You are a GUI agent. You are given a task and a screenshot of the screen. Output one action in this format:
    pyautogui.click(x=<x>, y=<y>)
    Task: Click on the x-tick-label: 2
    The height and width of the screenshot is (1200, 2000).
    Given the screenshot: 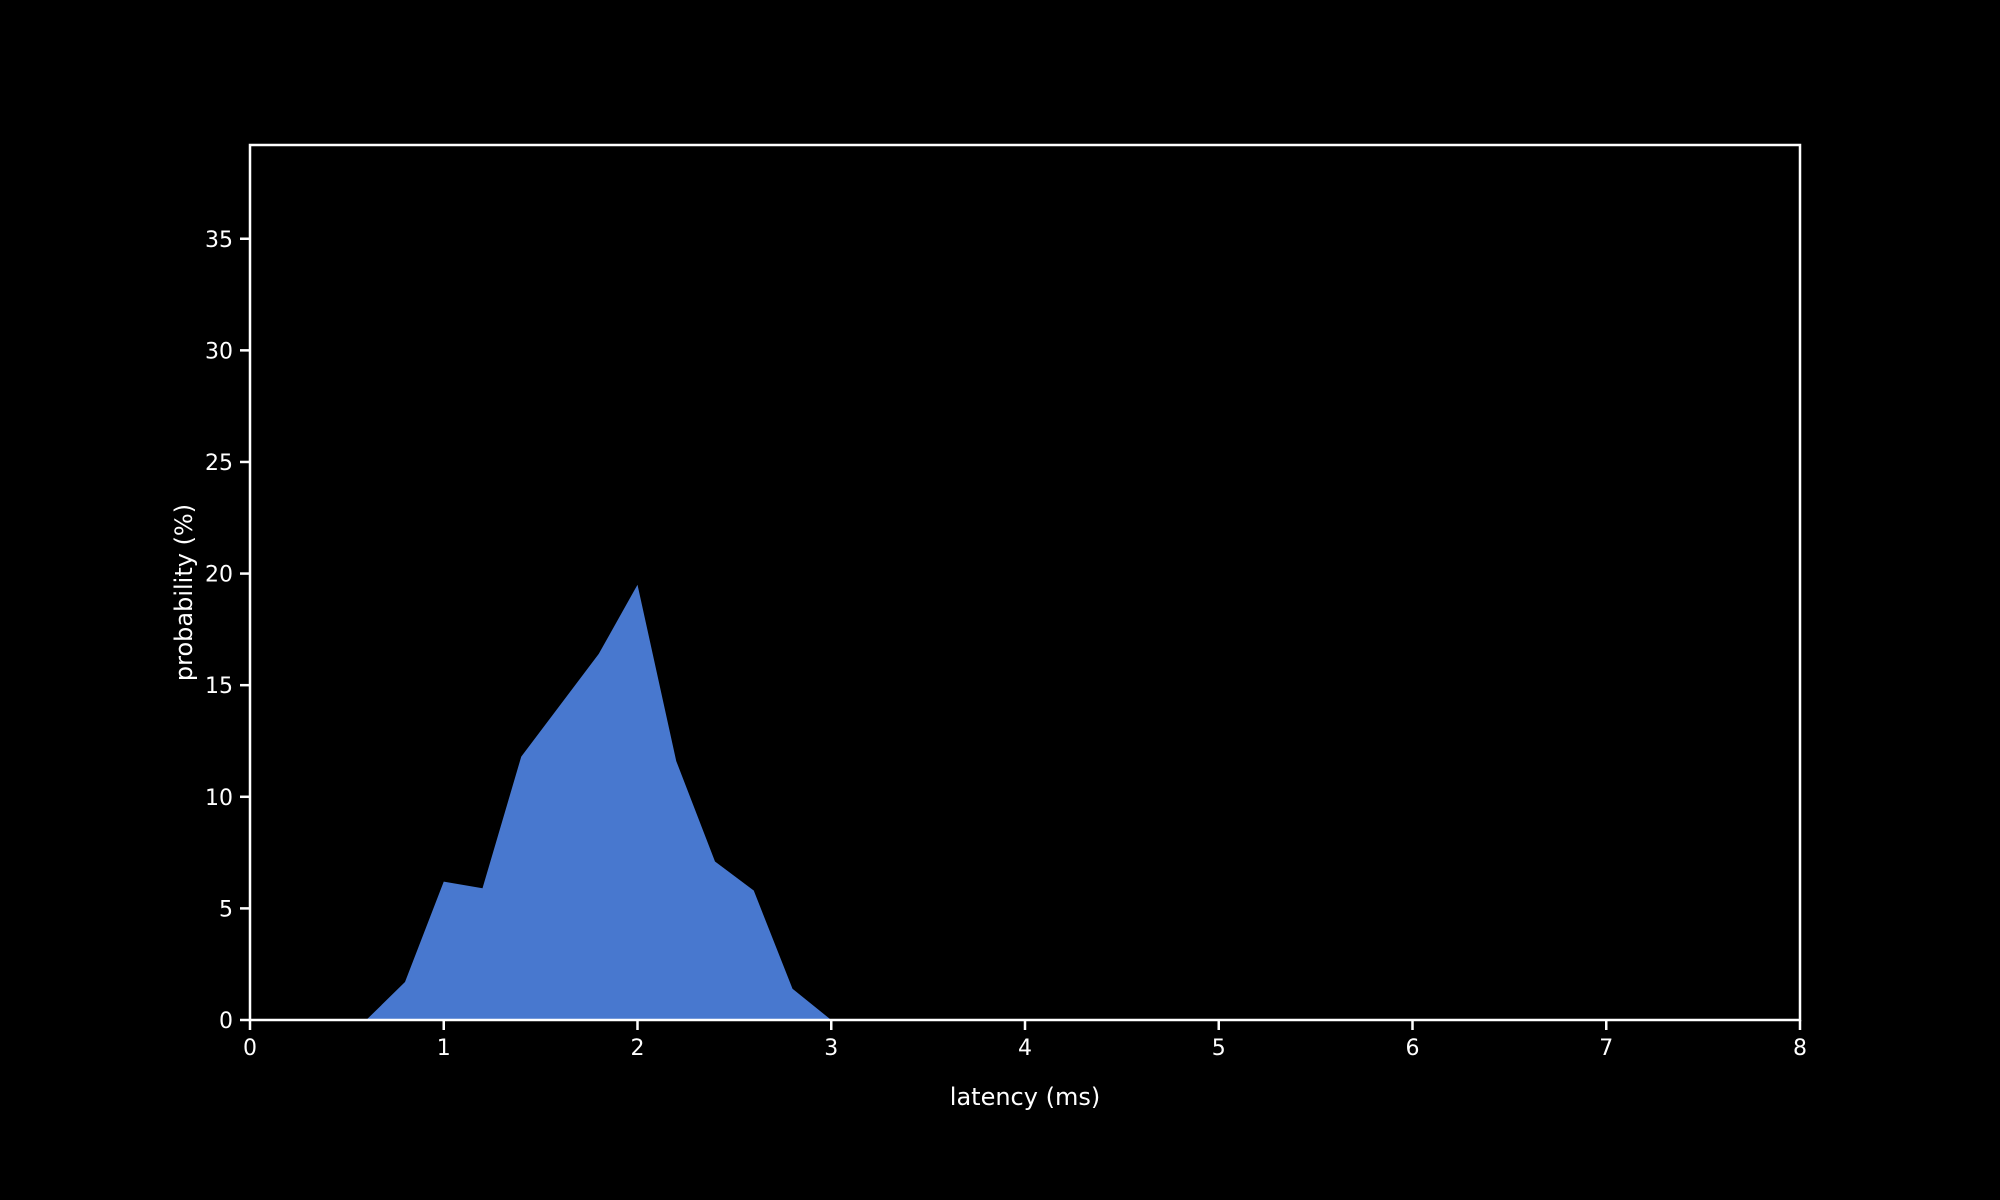 What is the action you would take?
    pyautogui.click(x=638, y=1048)
    